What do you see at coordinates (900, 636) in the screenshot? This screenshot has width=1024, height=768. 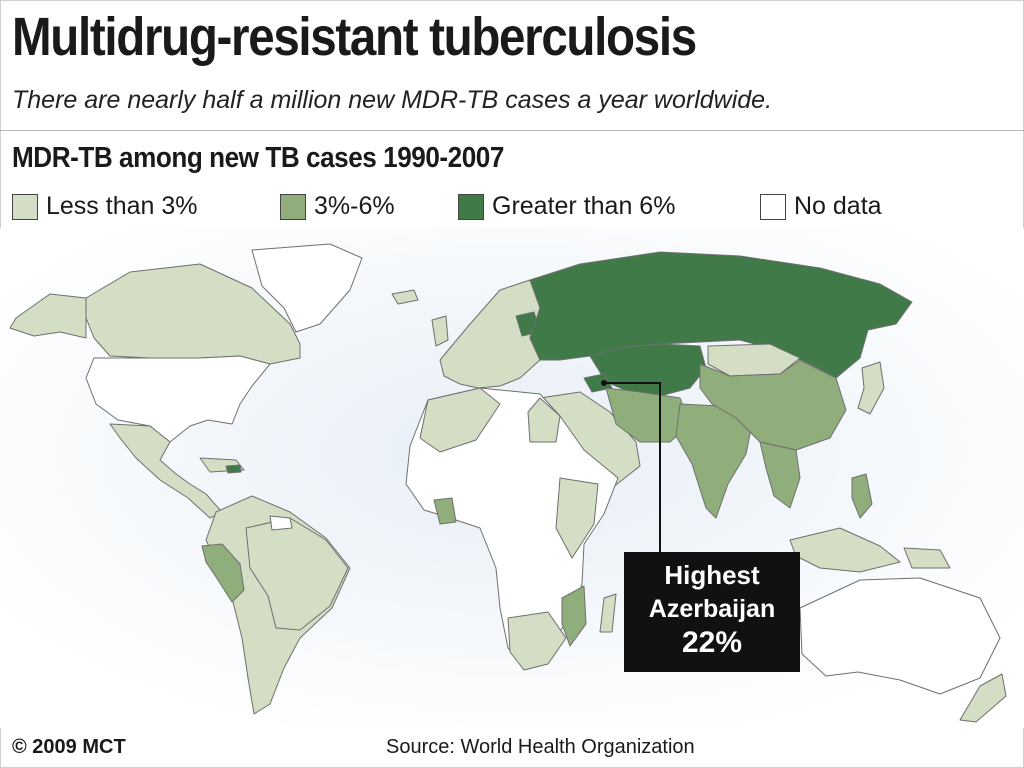 I see `region-australia` at bounding box center [900, 636].